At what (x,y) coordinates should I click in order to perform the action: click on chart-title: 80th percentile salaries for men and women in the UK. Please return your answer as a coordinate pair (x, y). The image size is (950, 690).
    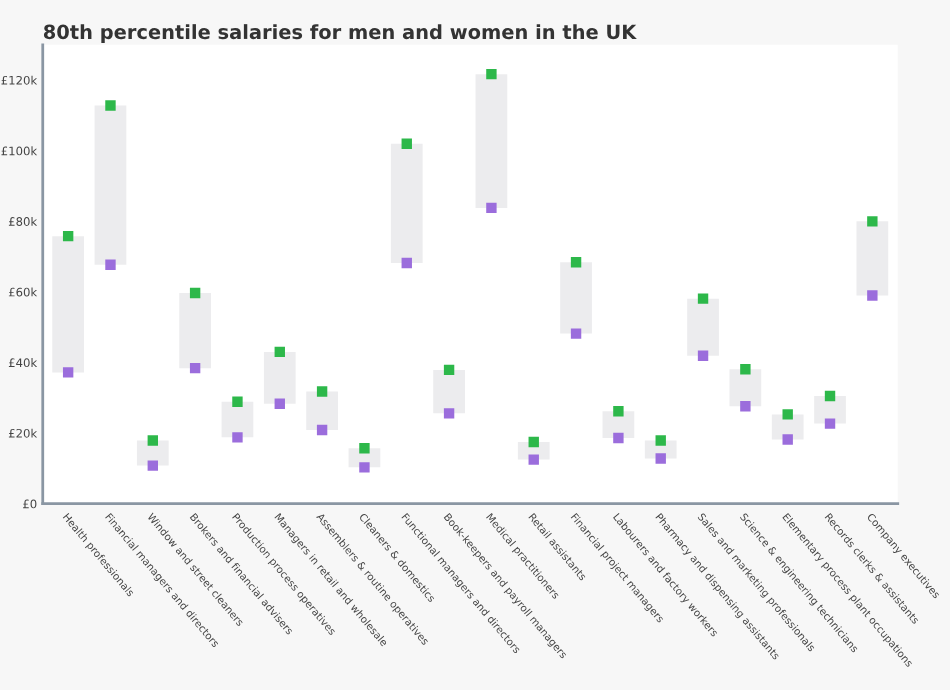
    Looking at the image, I should click on (340, 33).